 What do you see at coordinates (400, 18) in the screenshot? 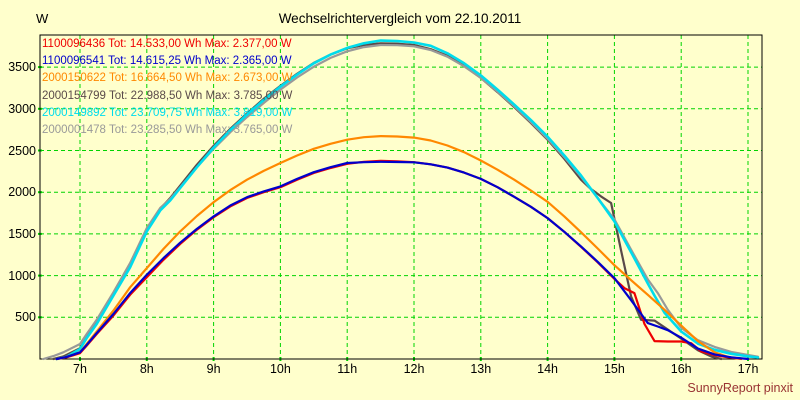
I see `chart-title: Wechselrichtervergleich vom 22.10.2011` at bounding box center [400, 18].